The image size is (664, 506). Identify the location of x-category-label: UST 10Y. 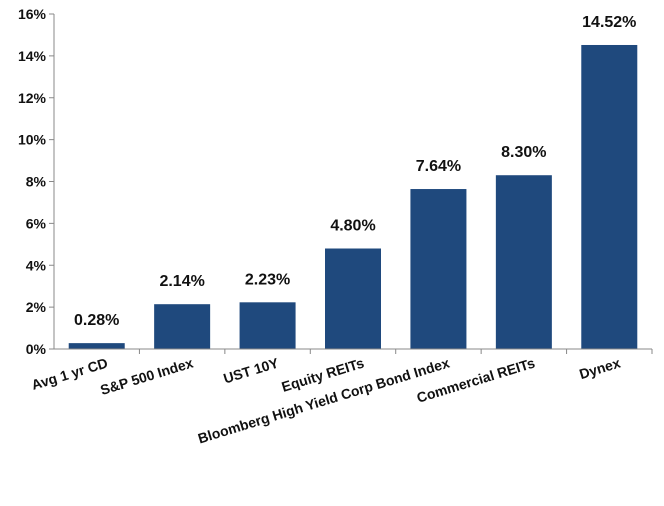
(251, 370).